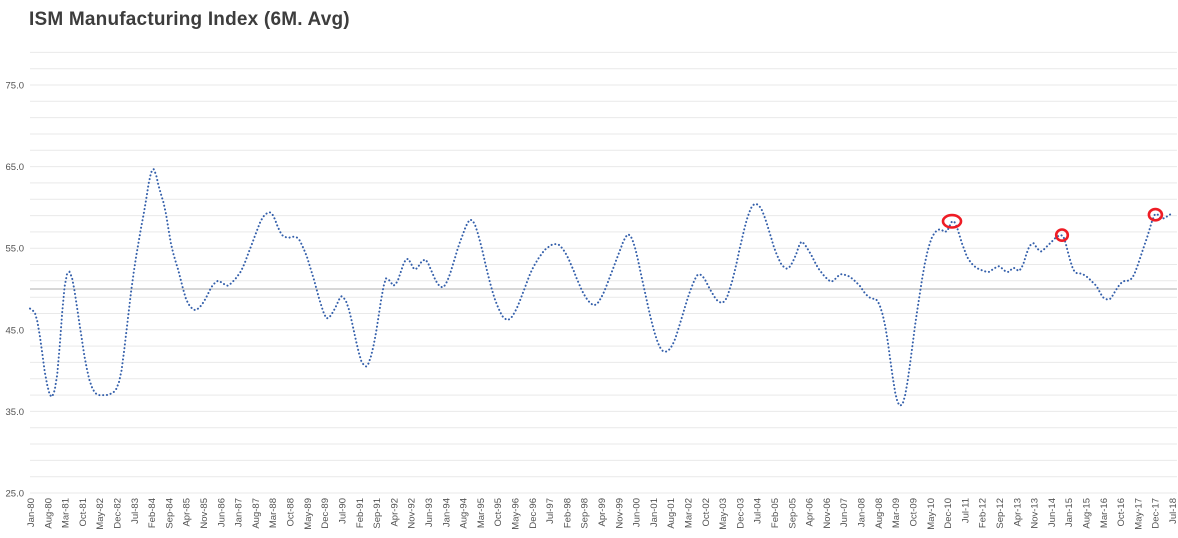  Describe the element at coordinates (1069, 512) in the screenshot. I see `x-tick-label: Jan-15` at that location.